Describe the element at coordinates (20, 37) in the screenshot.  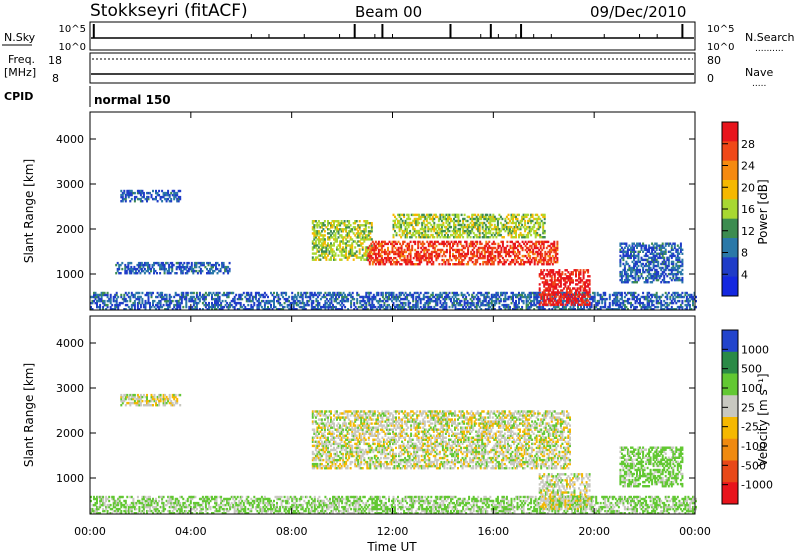
I see `noise-left-label: N.Sky` at that location.